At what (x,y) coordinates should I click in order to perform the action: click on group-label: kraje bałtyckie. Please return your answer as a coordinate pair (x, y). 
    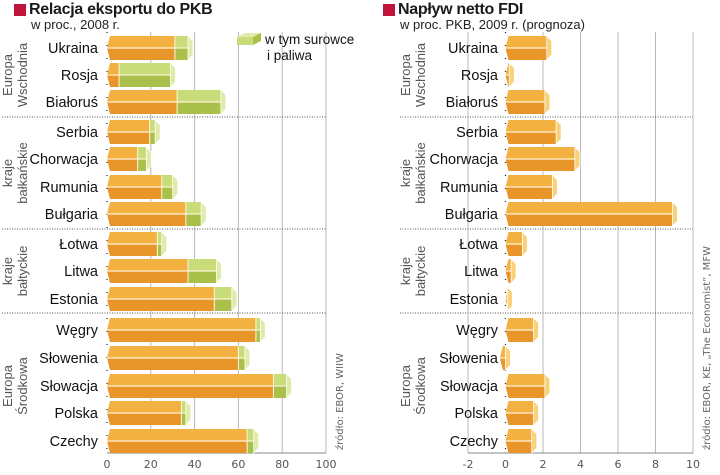
    Looking at the image, I should click on (15, 271).